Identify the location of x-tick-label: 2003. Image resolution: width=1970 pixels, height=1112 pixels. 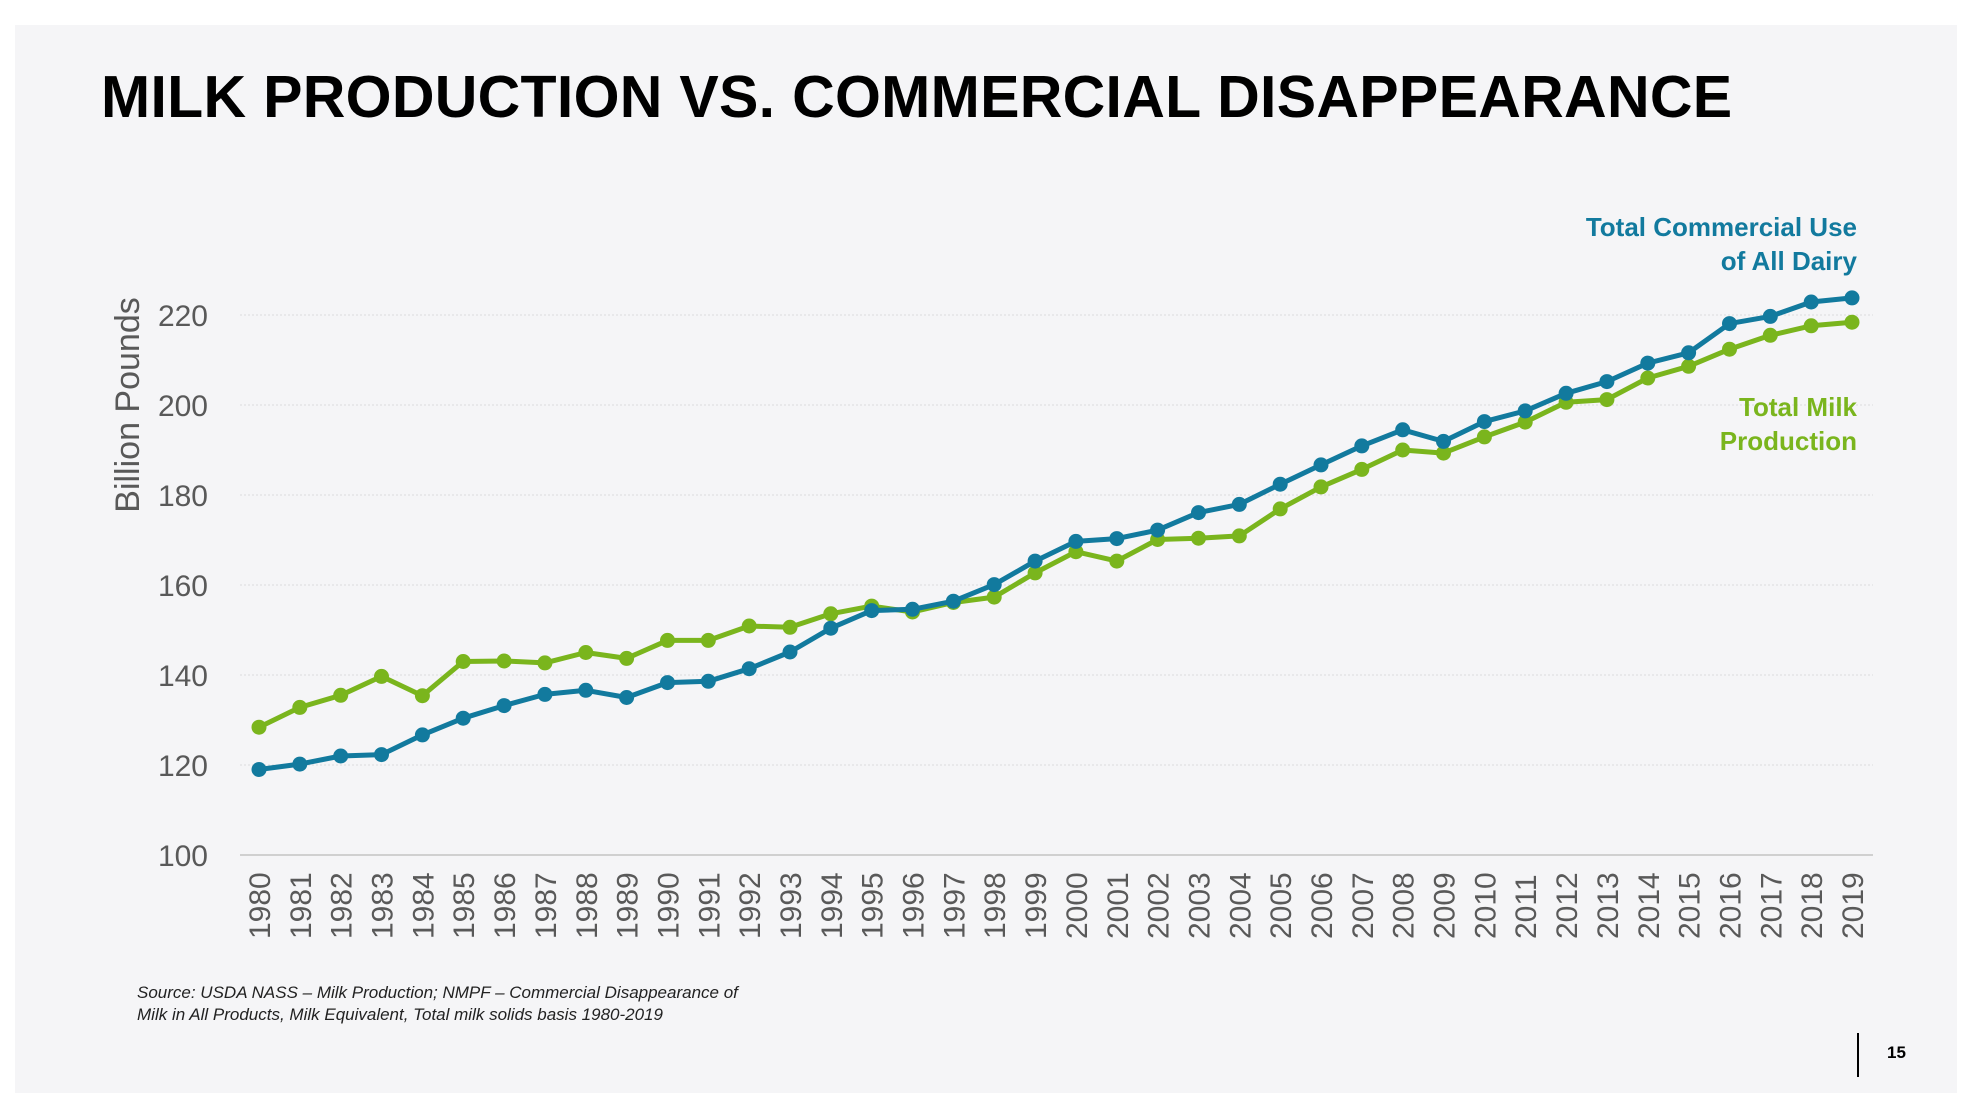
(1199, 905).